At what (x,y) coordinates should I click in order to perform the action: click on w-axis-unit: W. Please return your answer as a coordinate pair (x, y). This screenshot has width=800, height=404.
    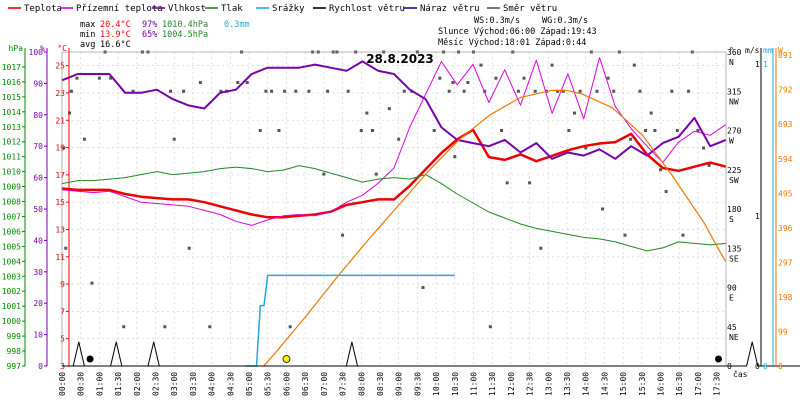
    Looking at the image, I should click on (780, 50).